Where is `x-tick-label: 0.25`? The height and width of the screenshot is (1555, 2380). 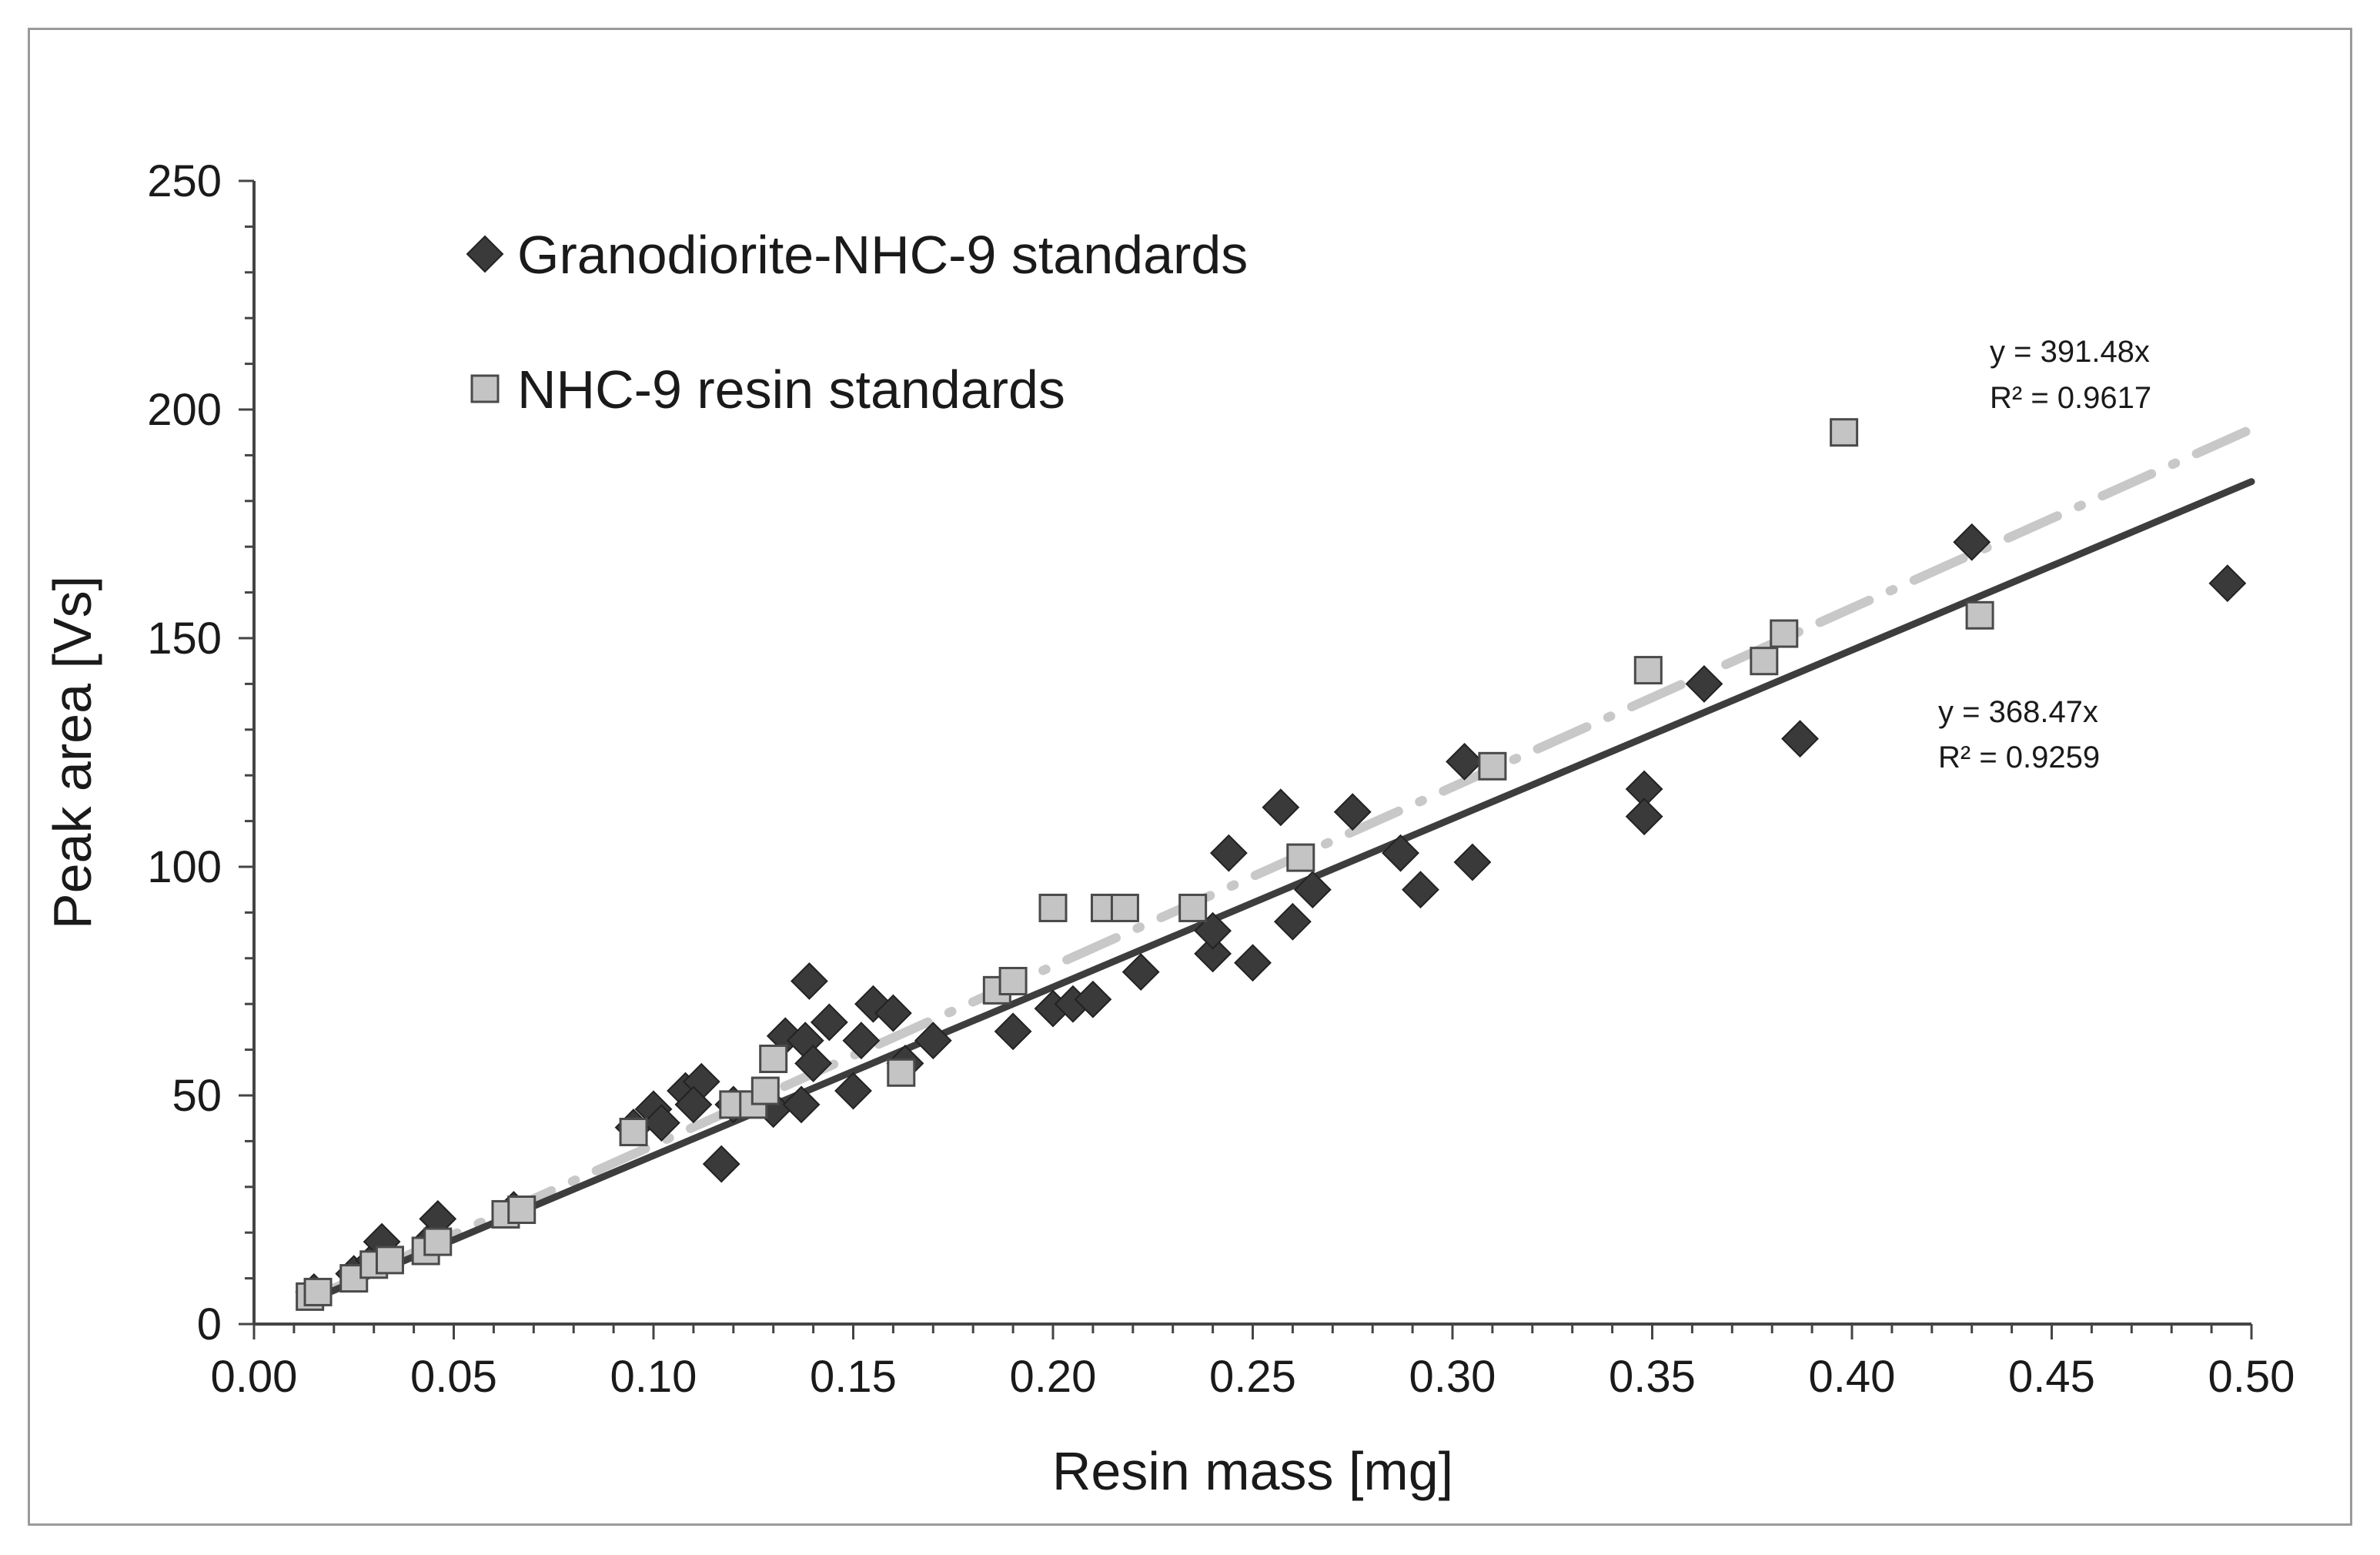 x-tick-label: 0.25 is located at coordinates (1252, 1377).